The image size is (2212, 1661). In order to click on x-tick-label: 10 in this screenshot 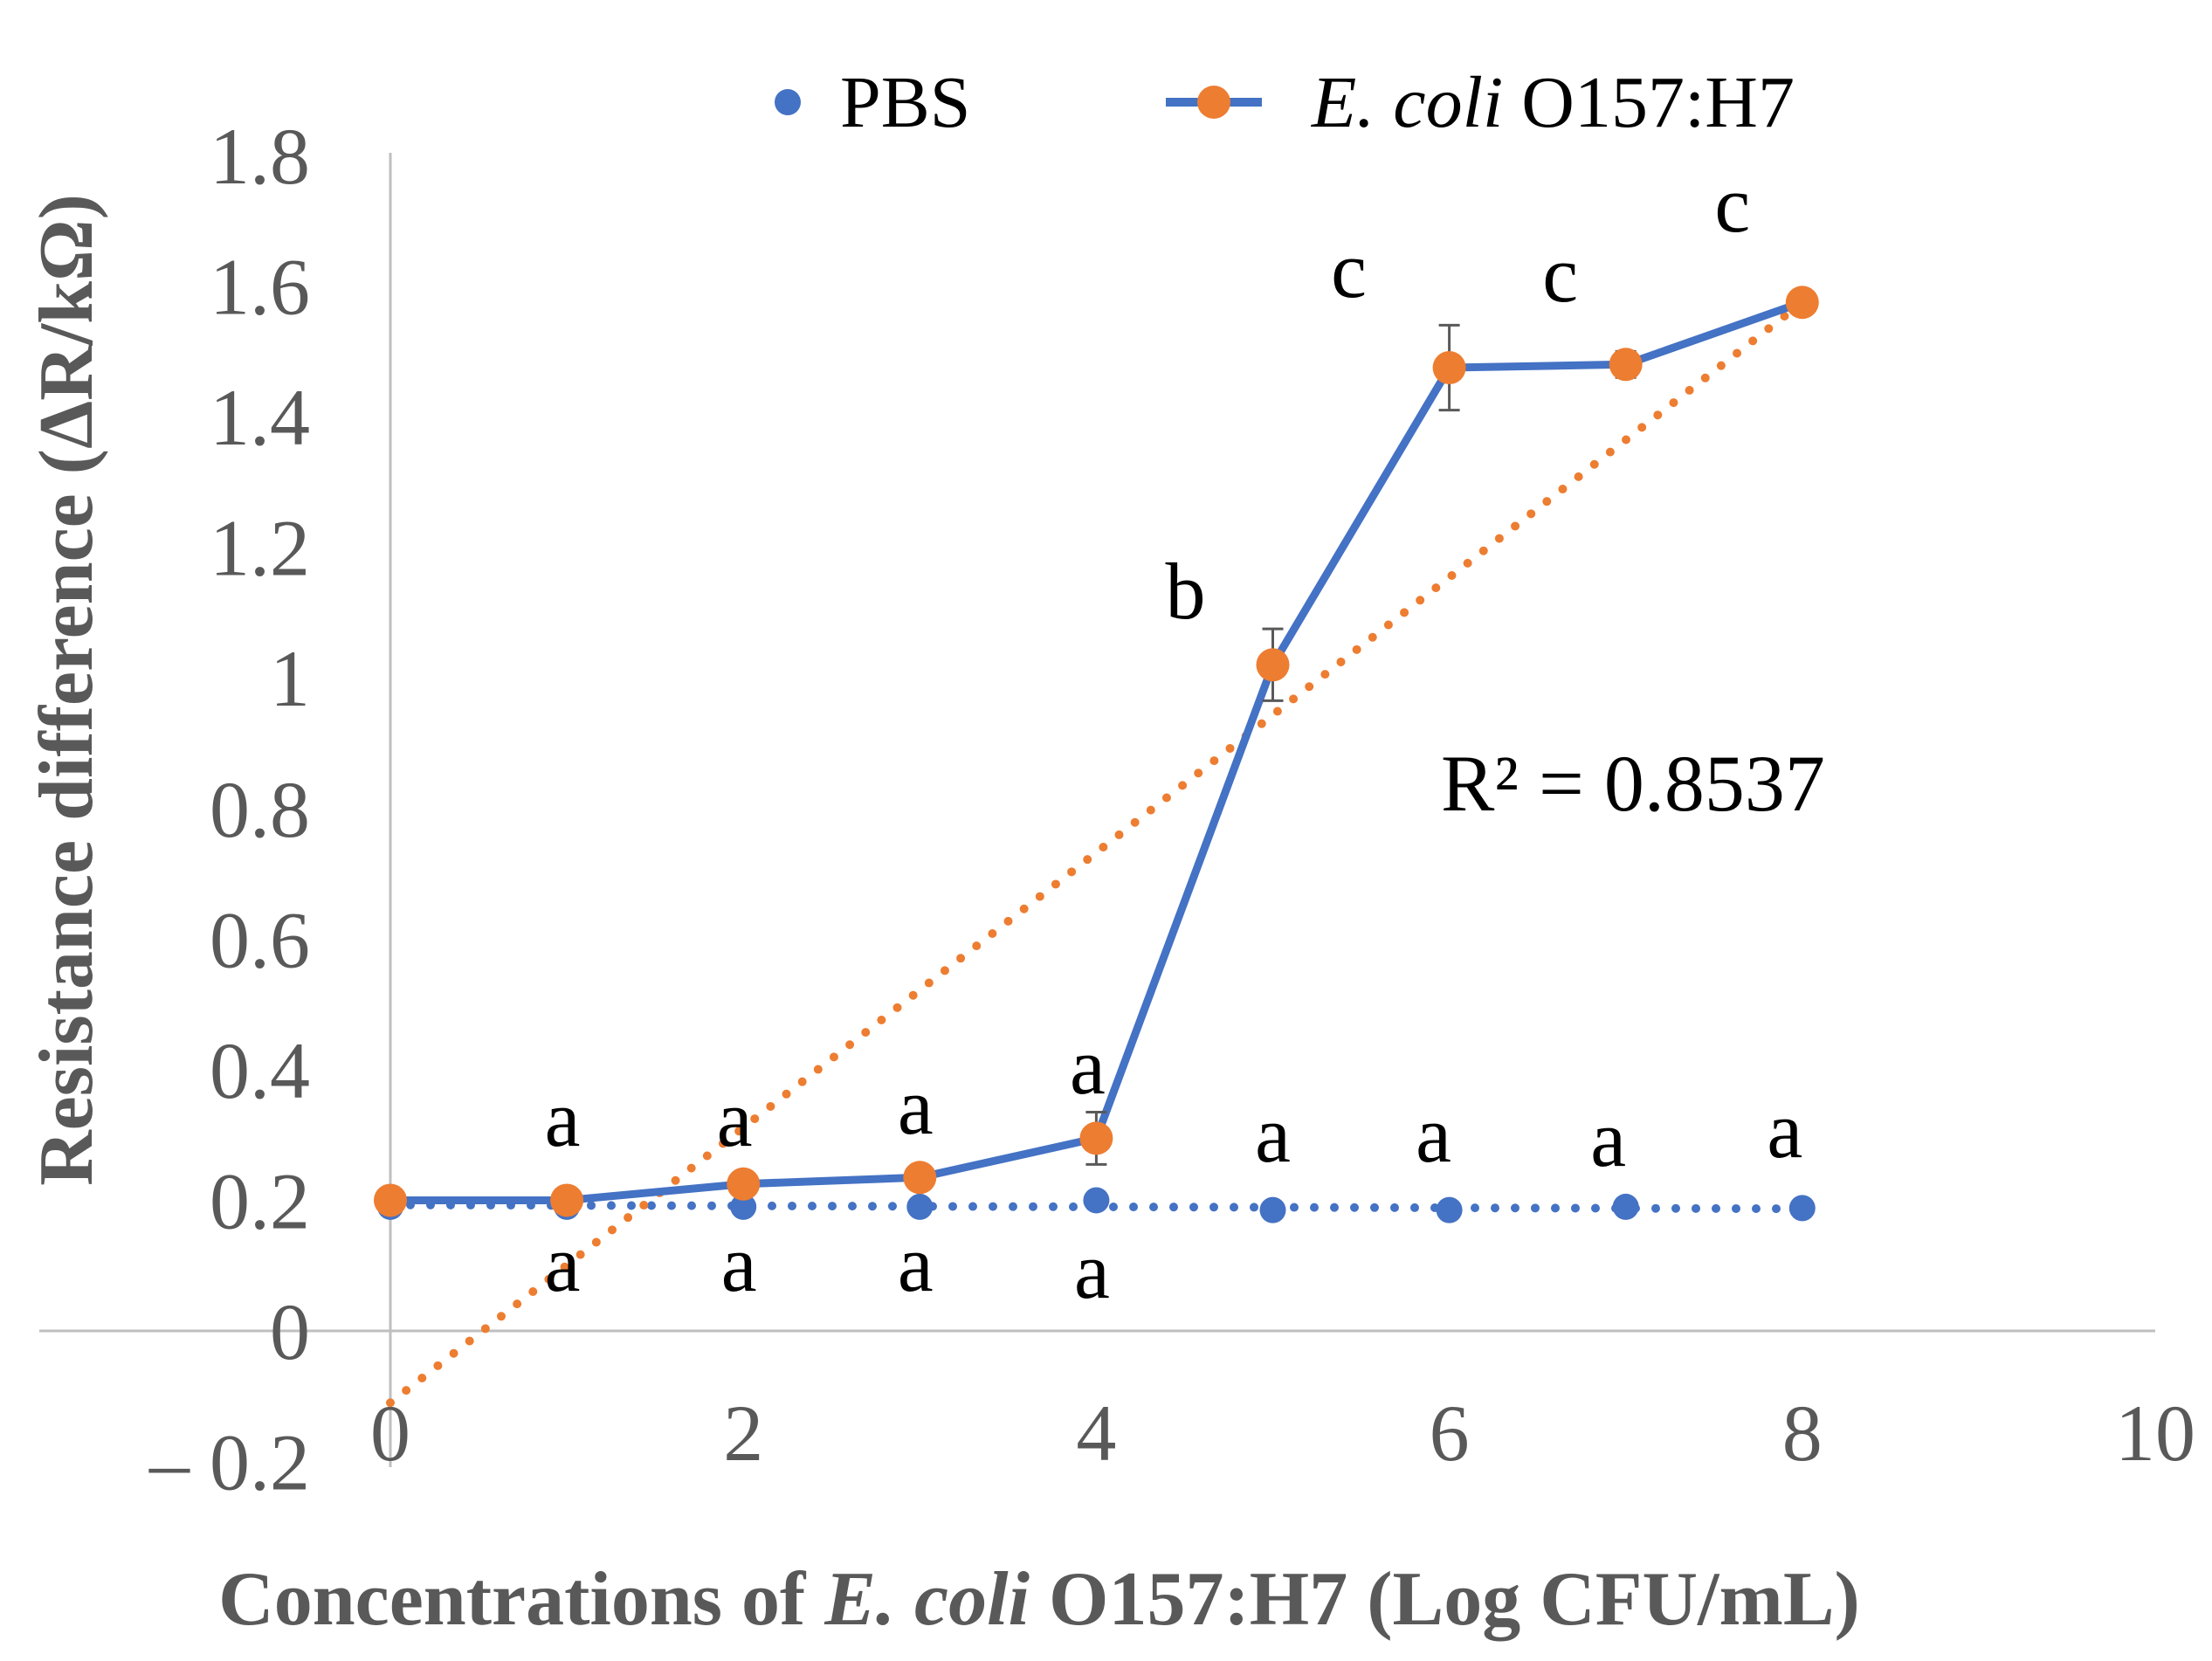, I will do `click(2155, 1433)`.